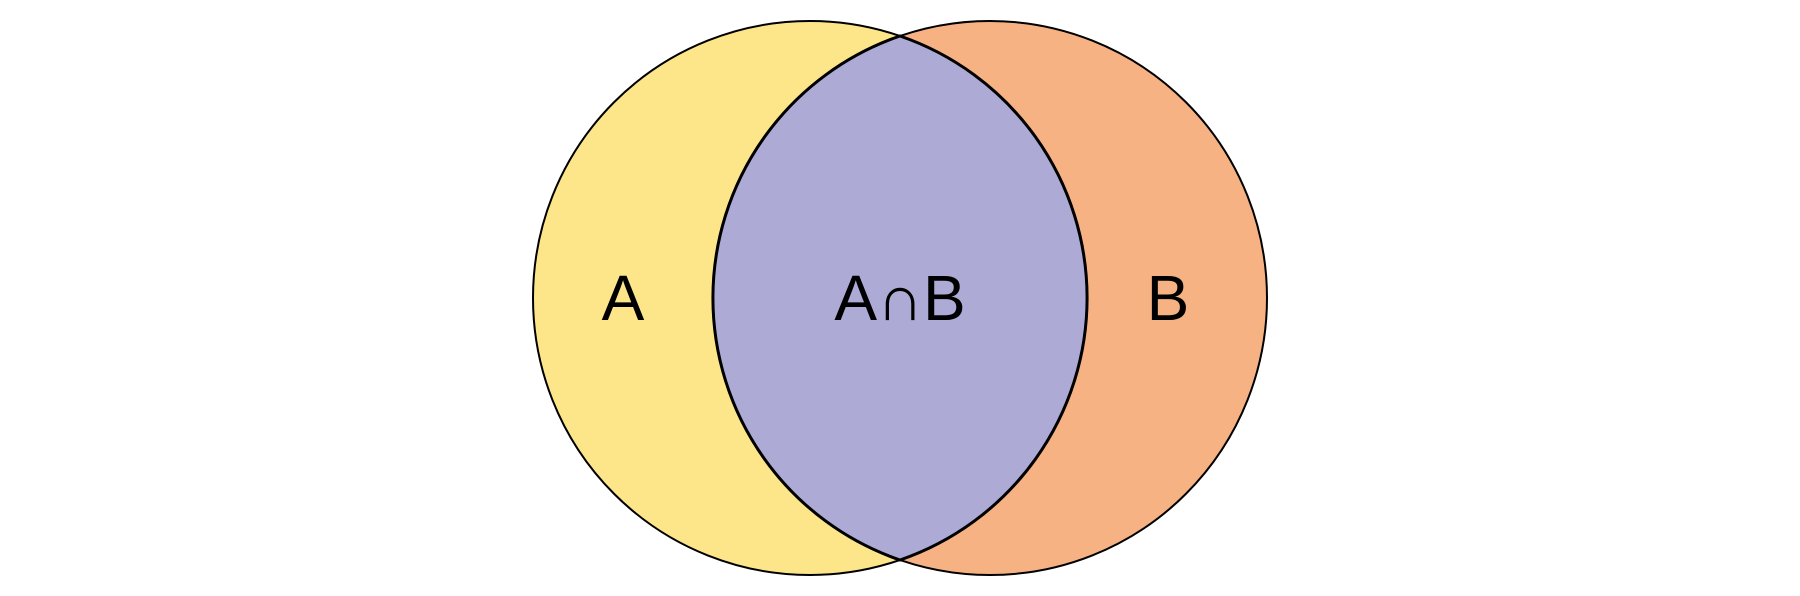  I want to click on intersection-label: A∩B, so click(899, 298).